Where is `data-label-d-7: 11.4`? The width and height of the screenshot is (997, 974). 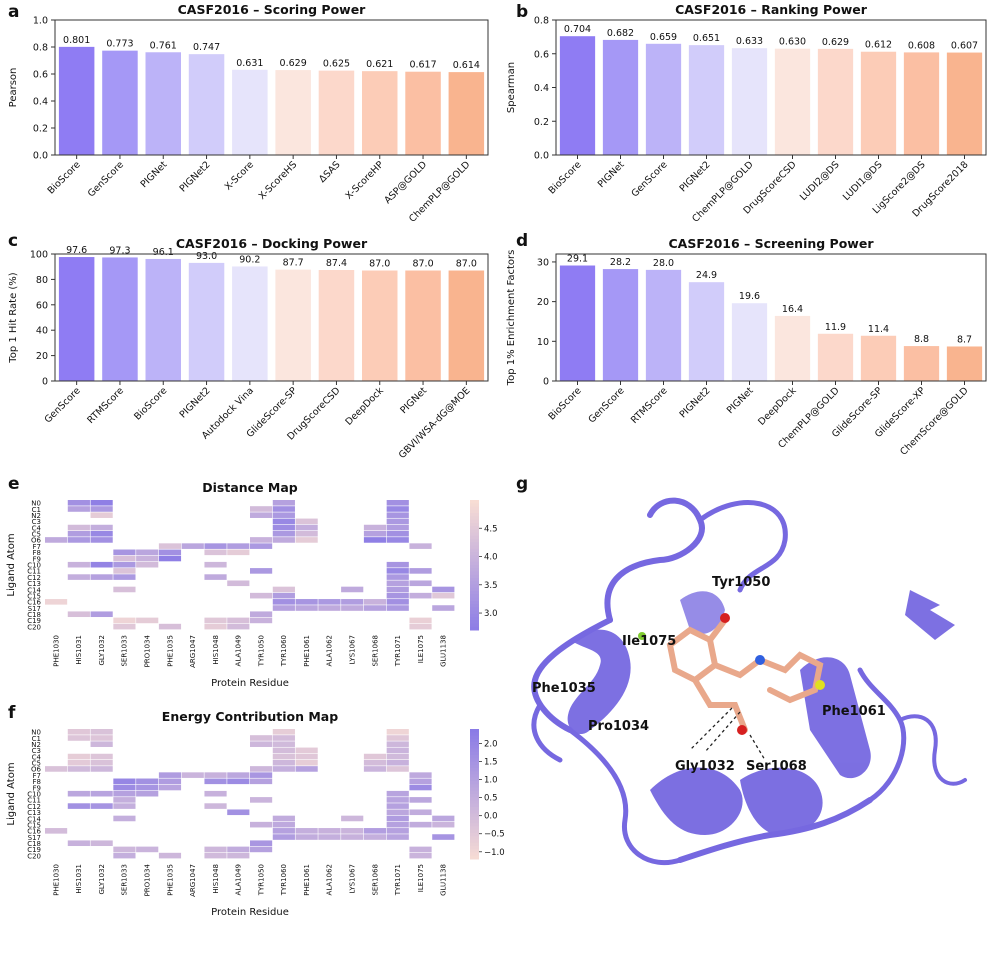 data-label-d-7: 11.4 is located at coordinates (878, 329).